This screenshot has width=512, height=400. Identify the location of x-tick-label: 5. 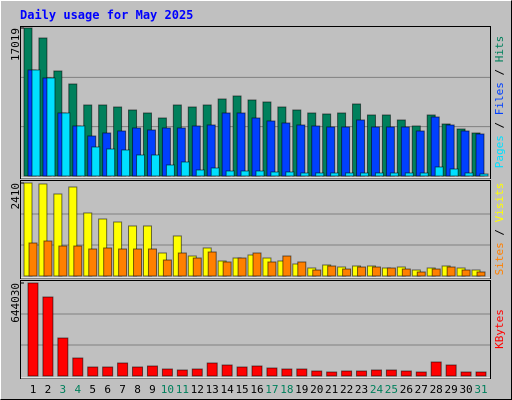
(92, 389).